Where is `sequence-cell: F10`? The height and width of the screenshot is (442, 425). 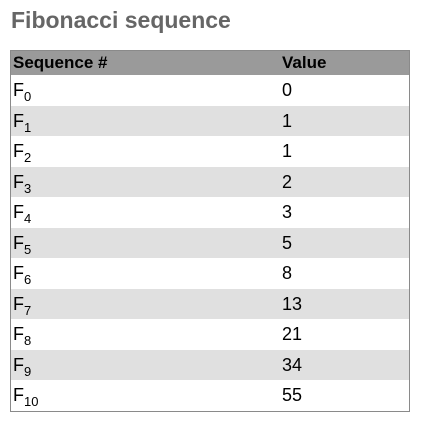
sequence-cell: F10 is located at coordinates (145, 395).